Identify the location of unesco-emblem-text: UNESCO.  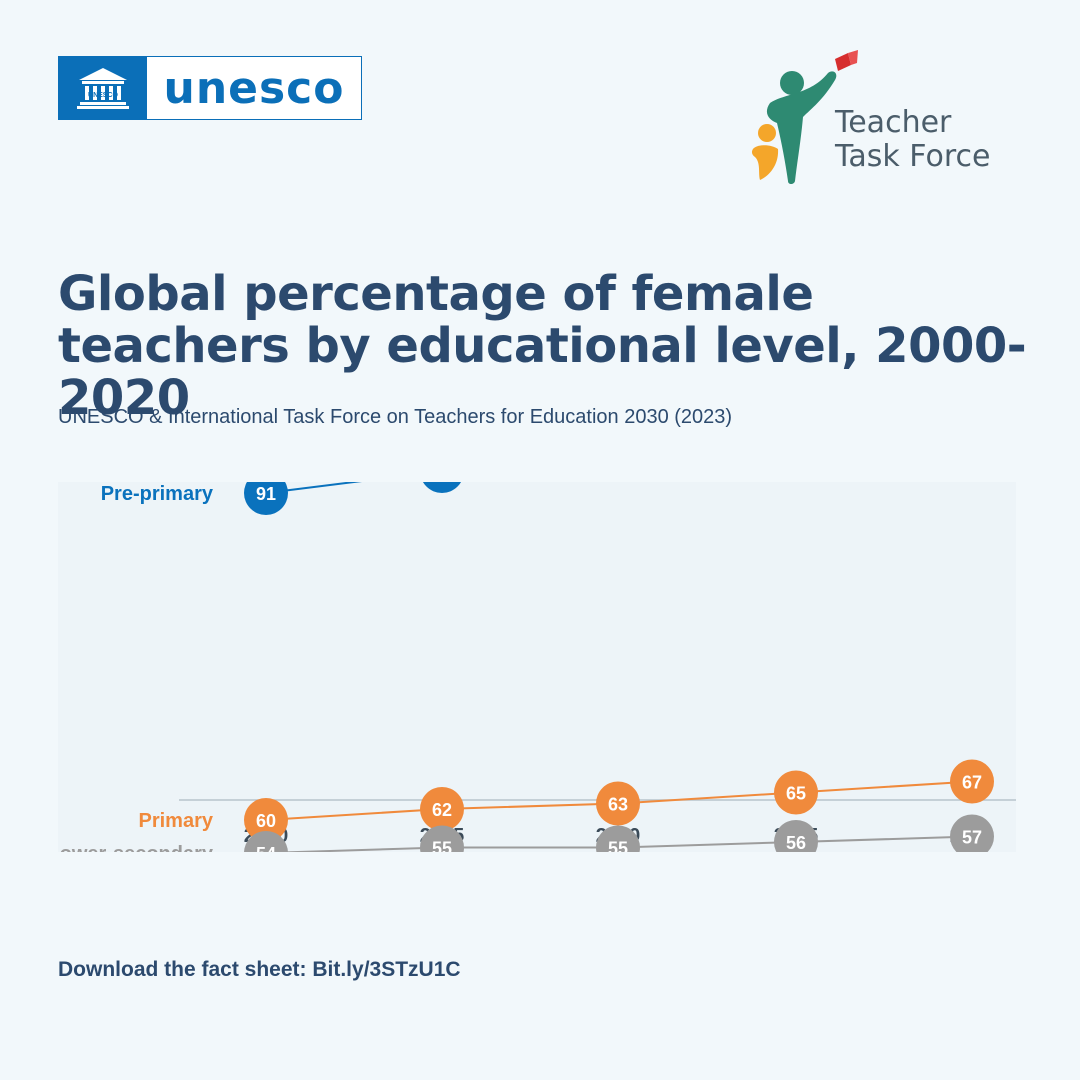
(103, 95).